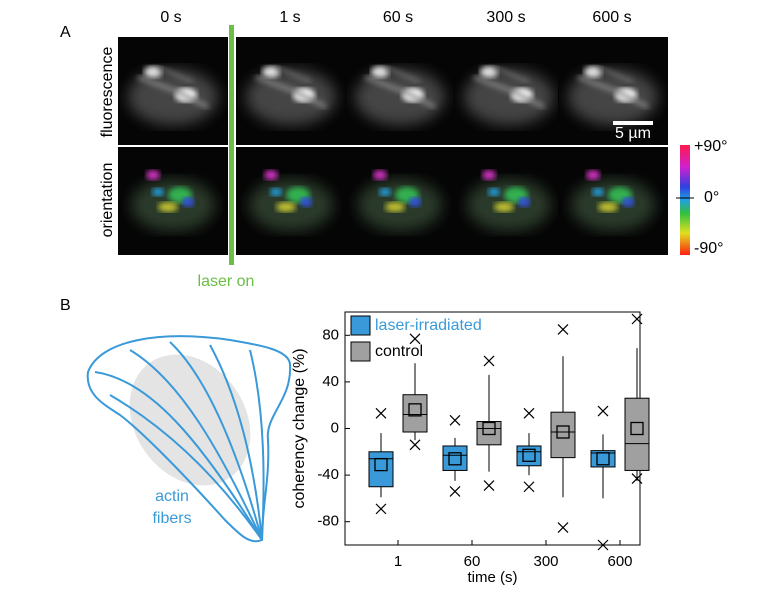 The height and width of the screenshot is (594, 775). I want to click on scale-bar-label: 5 µm, so click(633, 133).